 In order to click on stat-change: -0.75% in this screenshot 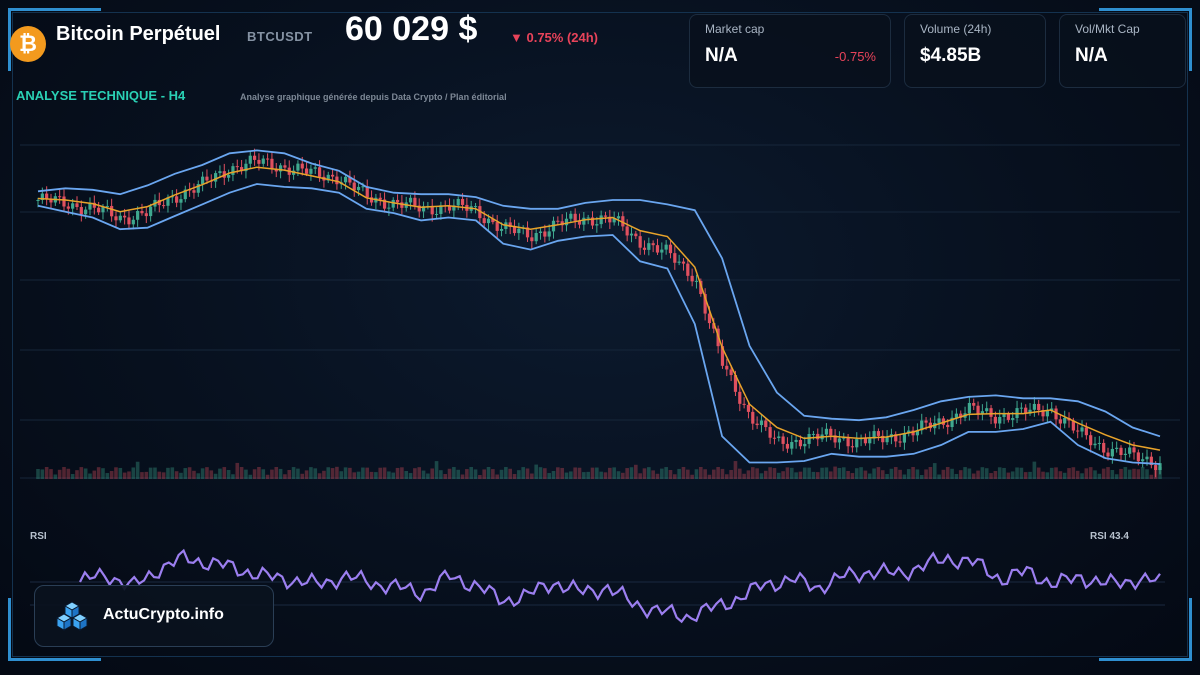, I will do `click(855, 56)`.